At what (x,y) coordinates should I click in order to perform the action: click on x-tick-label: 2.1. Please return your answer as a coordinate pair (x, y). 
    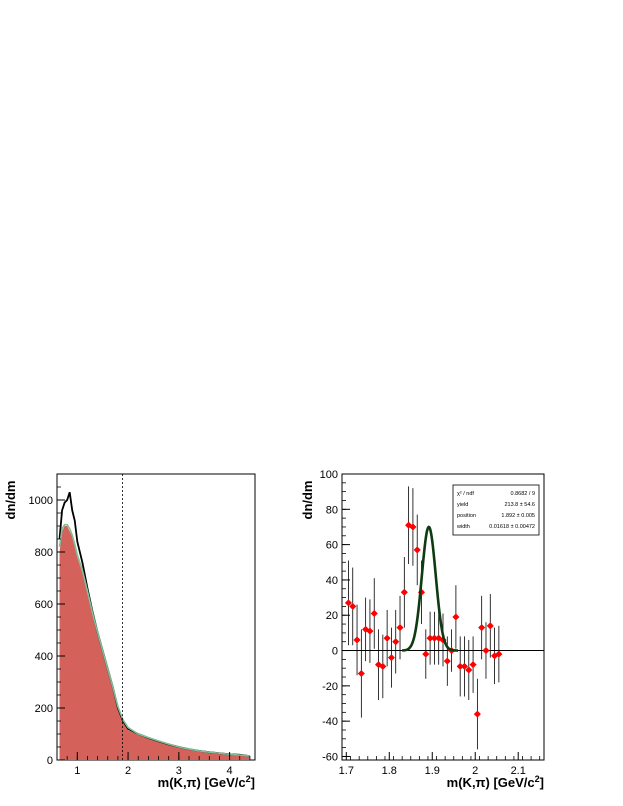
    Looking at the image, I should click on (518, 771).